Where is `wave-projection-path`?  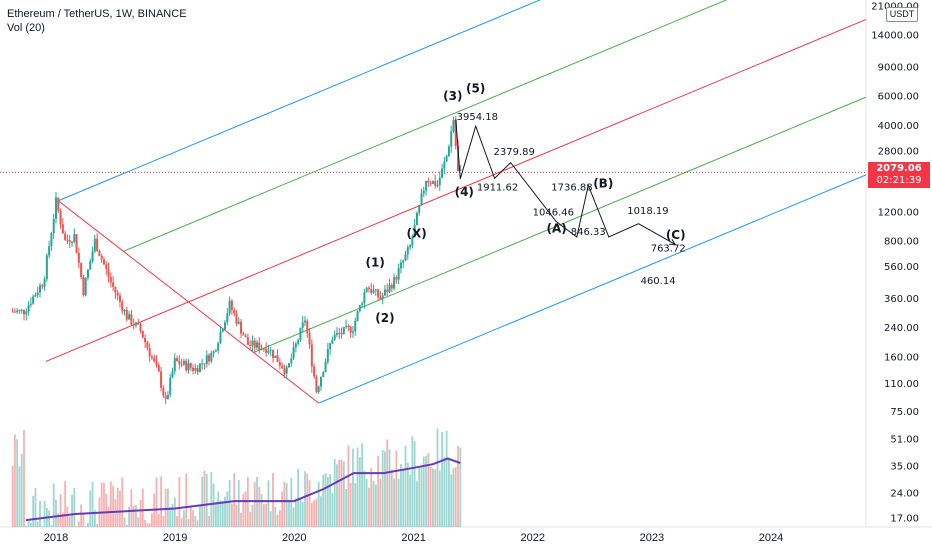 wave-projection-path is located at coordinates (565, 182).